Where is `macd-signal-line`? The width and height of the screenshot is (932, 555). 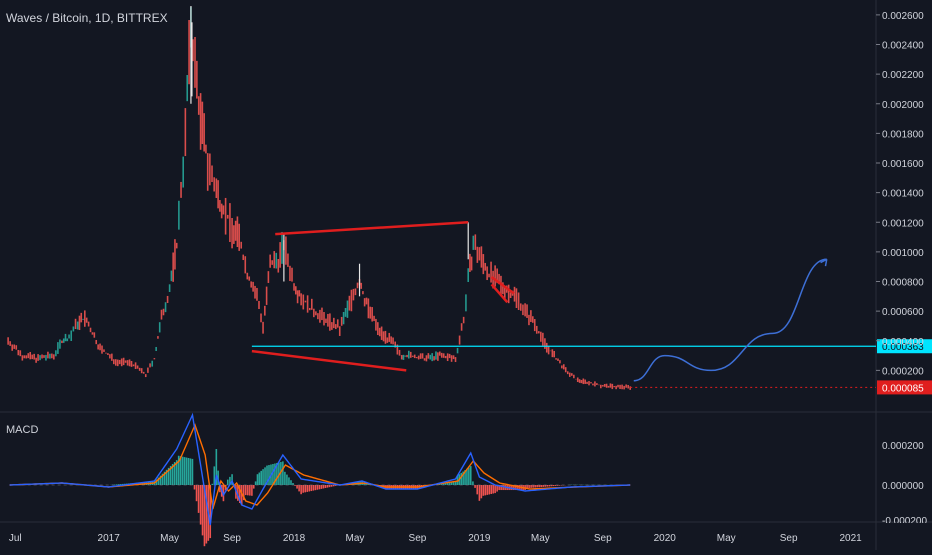 macd-signal-line is located at coordinates (320, 466).